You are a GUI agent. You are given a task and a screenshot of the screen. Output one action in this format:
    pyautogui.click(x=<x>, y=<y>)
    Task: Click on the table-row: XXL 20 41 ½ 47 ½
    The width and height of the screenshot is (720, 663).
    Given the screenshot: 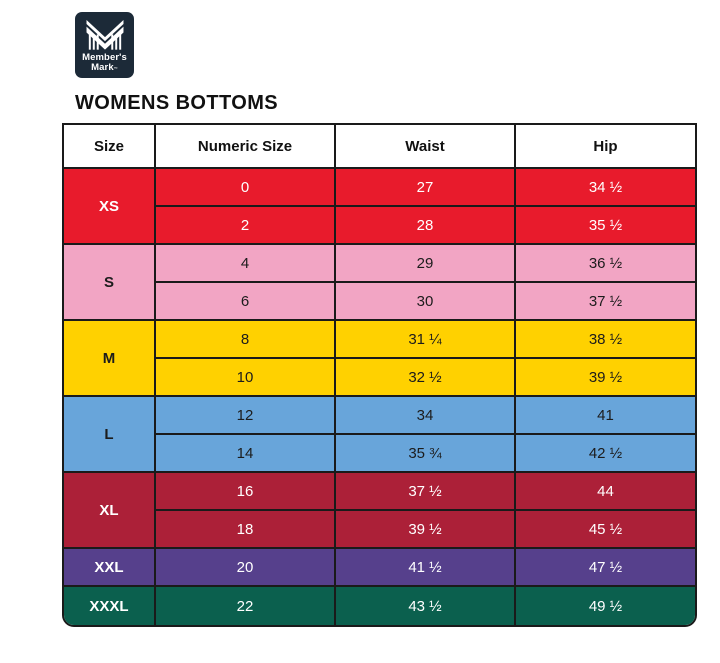 What is the action you would take?
    pyautogui.click(x=379, y=568)
    